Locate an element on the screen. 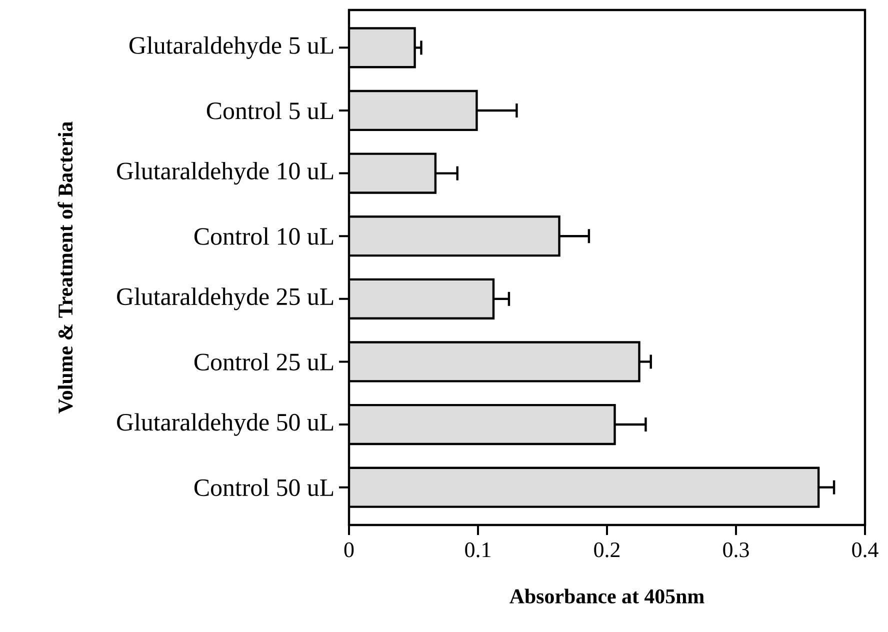 This screenshot has height=632, width=888. x-tick-label: 0.2 is located at coordinates (607, 550).